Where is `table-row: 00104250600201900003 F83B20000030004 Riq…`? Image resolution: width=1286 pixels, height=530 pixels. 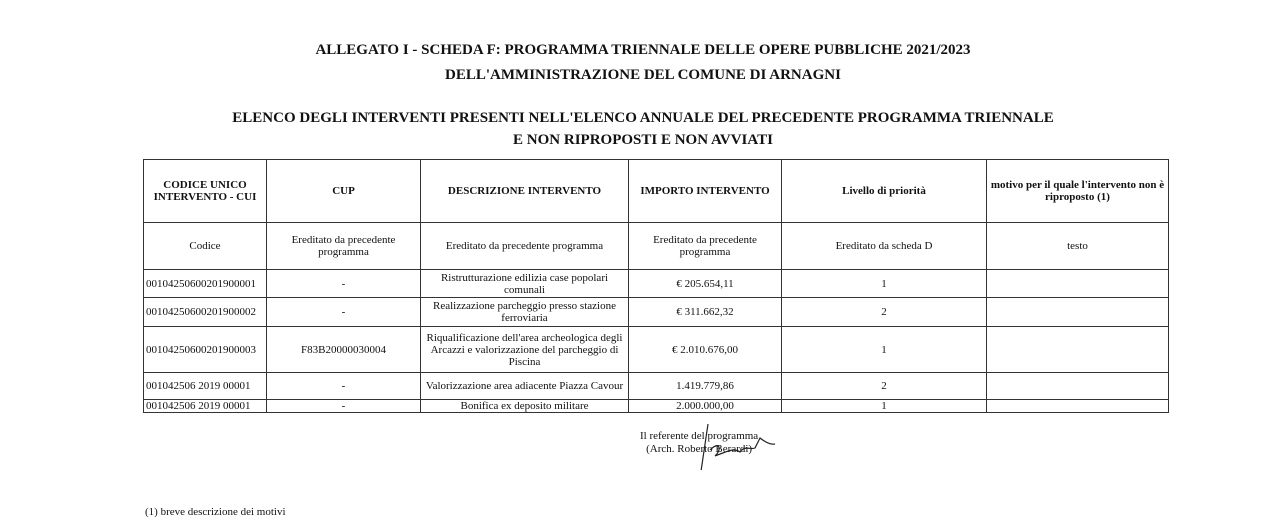
table-row: 00104250600201900003 F83B20000030004 Riq… is located at coordinates (656, 349).